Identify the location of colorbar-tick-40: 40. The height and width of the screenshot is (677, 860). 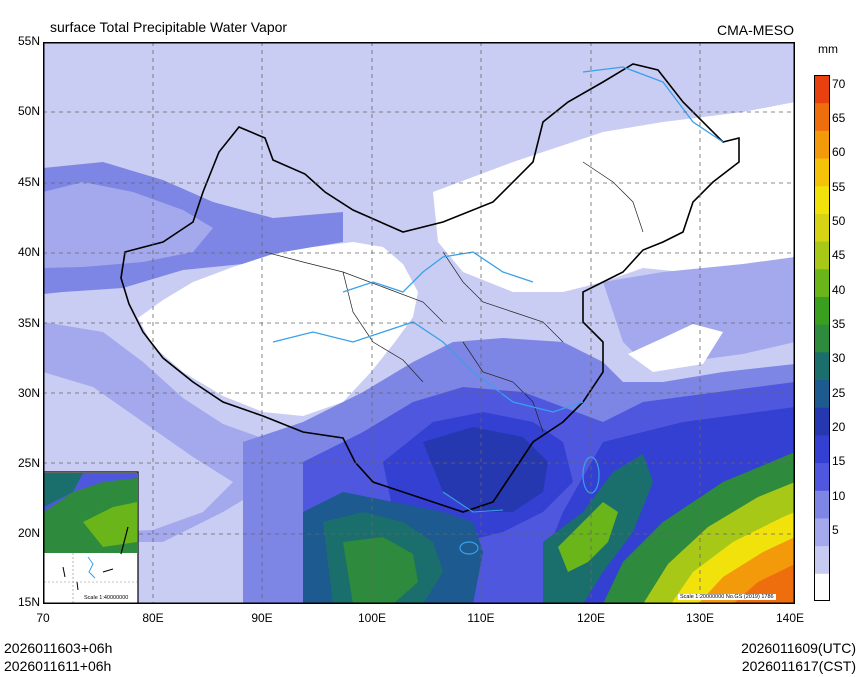
(839, 290).